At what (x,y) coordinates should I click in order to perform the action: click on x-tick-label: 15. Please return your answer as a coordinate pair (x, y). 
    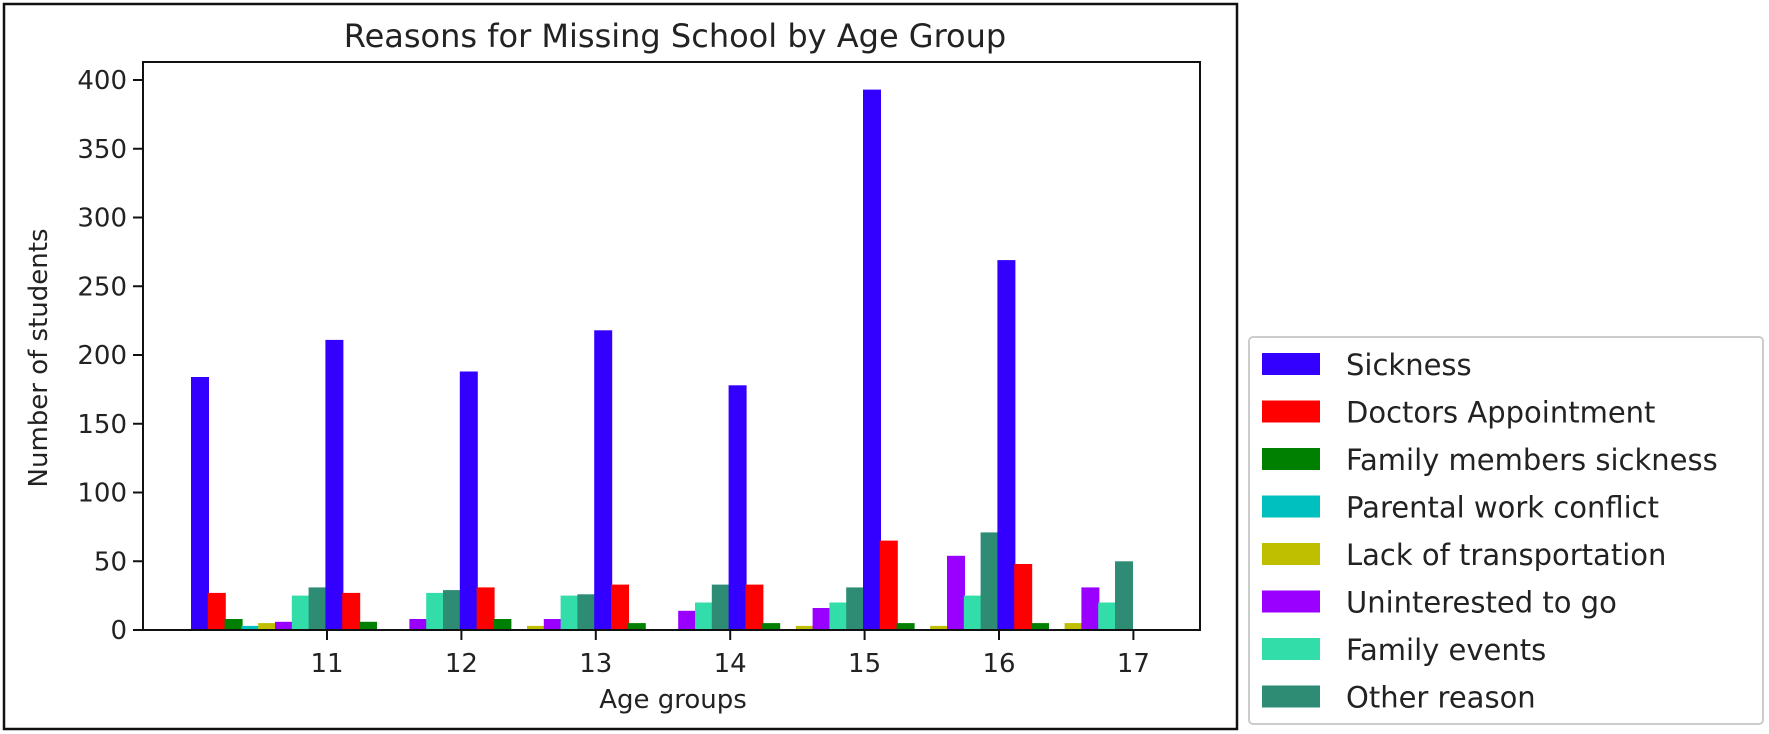
    Looking at the image, I should click on (864, 664).